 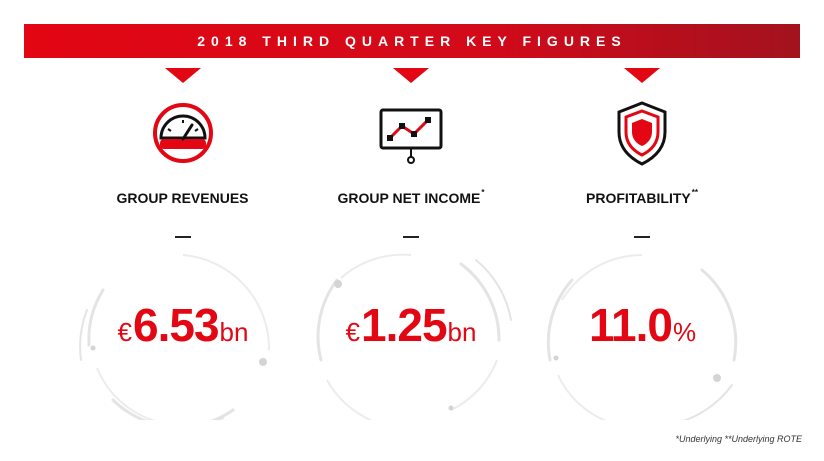 What do you see at coordinates (183, 325) in the screenshot?
I see `figure-value: €6.53bn` at bounding box center [183, 325].